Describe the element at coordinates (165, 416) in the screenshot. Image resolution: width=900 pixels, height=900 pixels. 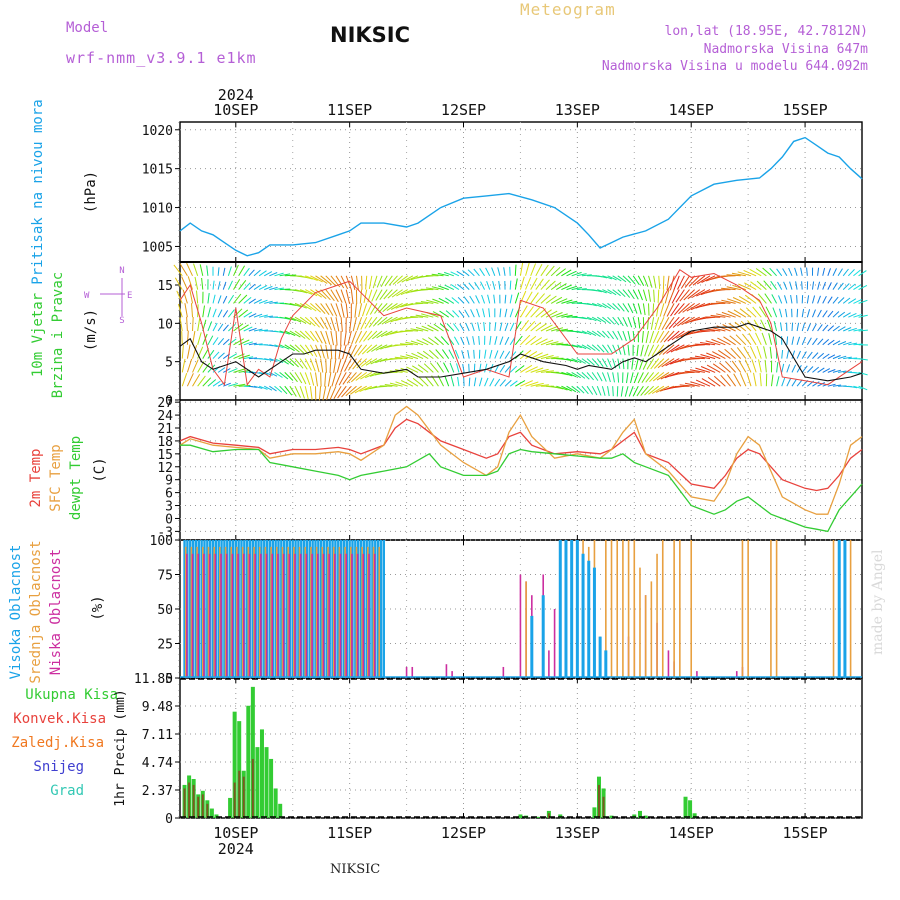
I see `y-tick-label: 24` at that location.